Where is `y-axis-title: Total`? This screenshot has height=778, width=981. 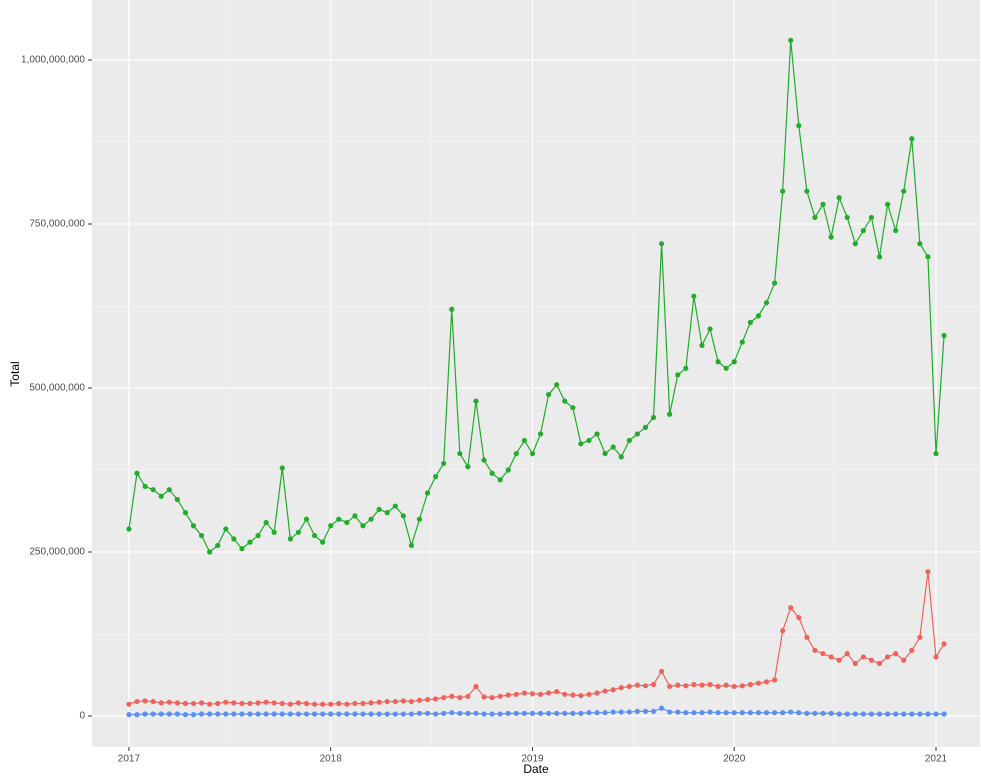
y-axis-title: Total is located at coordinates (15, 373).